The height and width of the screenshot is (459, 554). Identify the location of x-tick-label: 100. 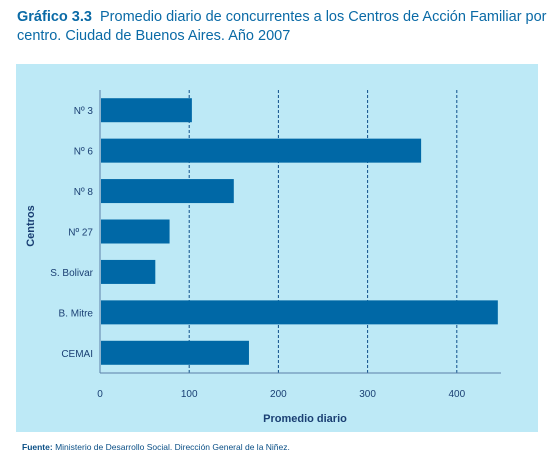
(189, 394).